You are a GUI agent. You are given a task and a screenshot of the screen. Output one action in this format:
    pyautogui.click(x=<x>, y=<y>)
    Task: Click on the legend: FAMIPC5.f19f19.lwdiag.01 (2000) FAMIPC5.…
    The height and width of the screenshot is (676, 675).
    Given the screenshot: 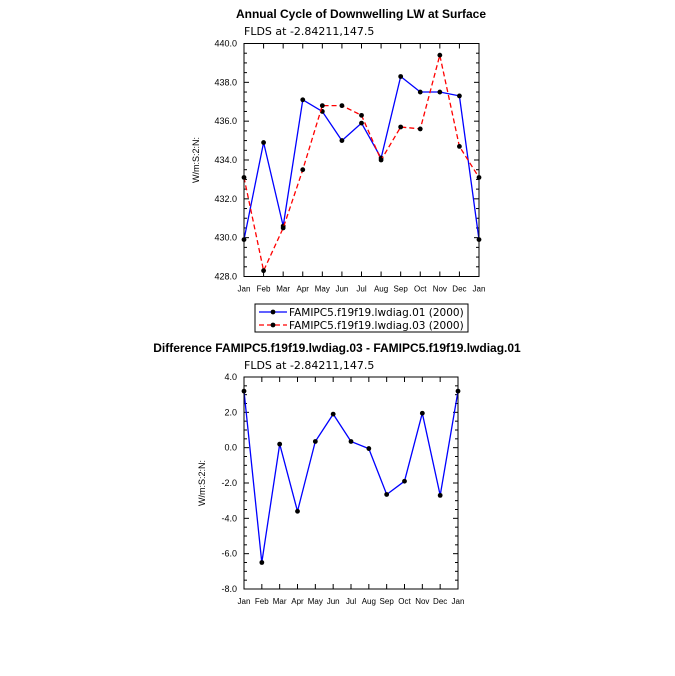 What is the action you would take?
    pyautogui.click(x=361, y=318)
    